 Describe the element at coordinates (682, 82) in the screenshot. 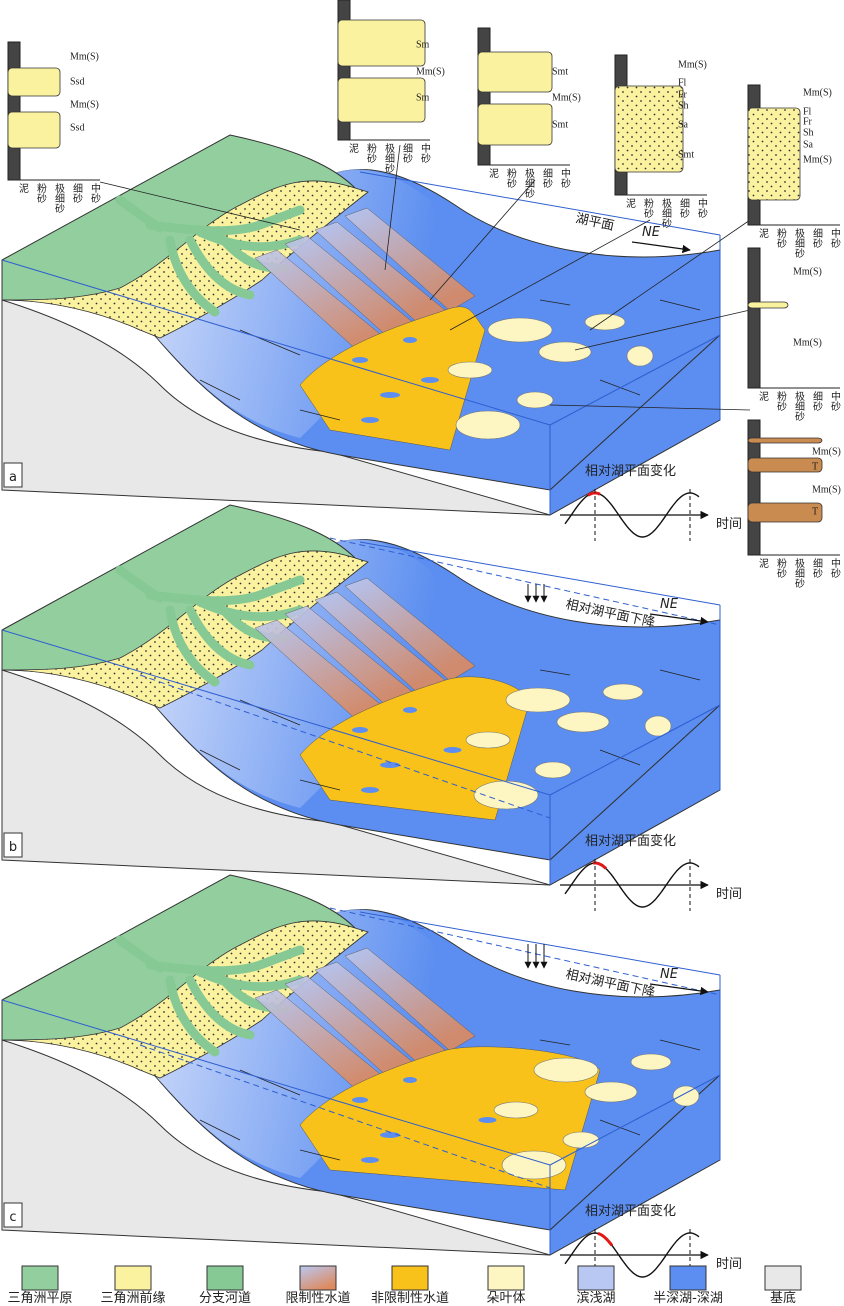

I see `facies-code: Fl` at that location.